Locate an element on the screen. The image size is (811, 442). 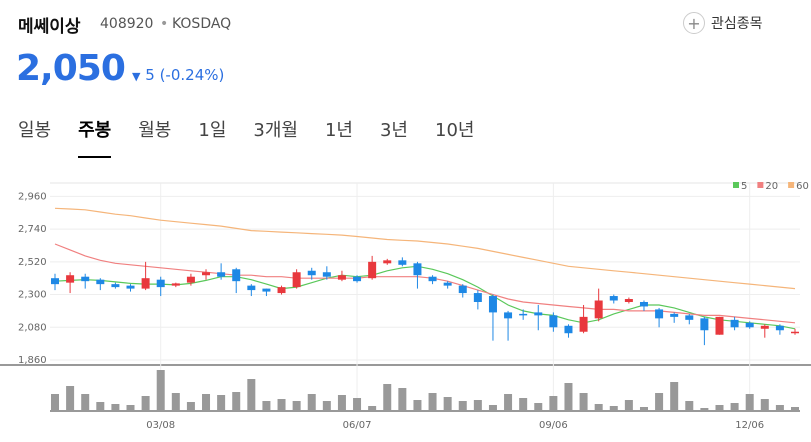
y-tick-label: 2,080 is located at coordinates (32, 327).